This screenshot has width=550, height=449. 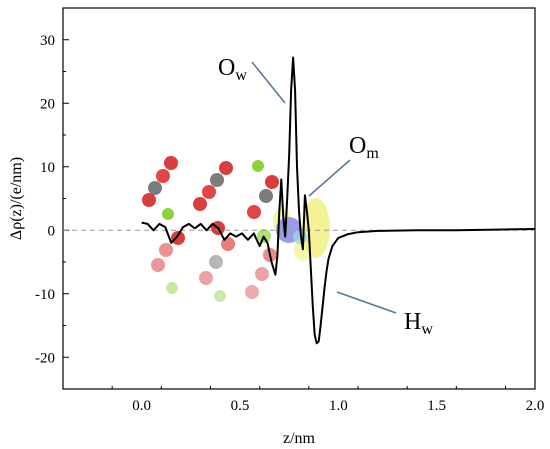 What do you see at coordinates (240, 406) in the screenshot?
I see `x-tick-label: 0.5` at bounding box center [240, 406].